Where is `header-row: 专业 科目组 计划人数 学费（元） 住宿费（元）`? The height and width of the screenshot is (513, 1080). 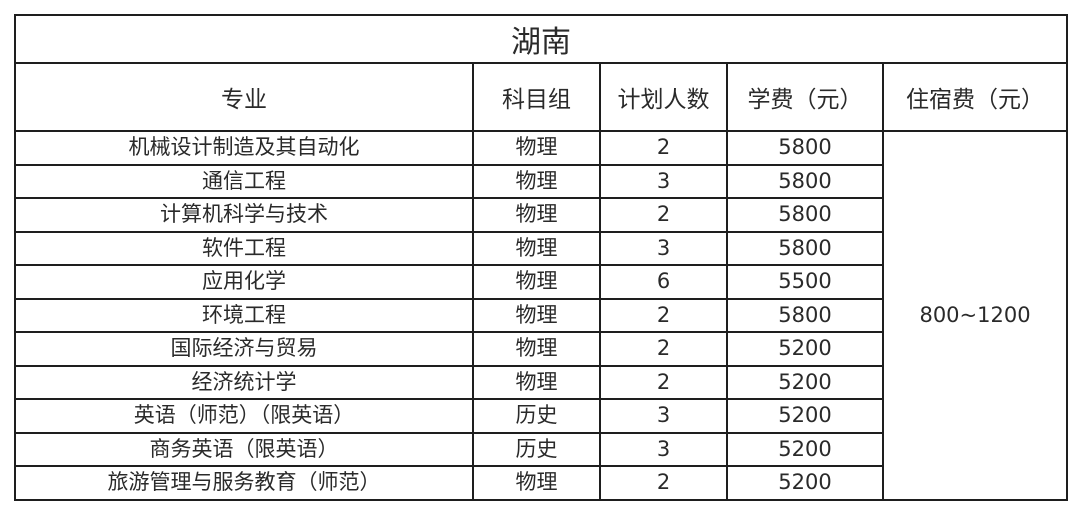 header-row: 专业 科目组 计划人数 学费（元） 住宿费（元） is located at coordinates (541, 97).